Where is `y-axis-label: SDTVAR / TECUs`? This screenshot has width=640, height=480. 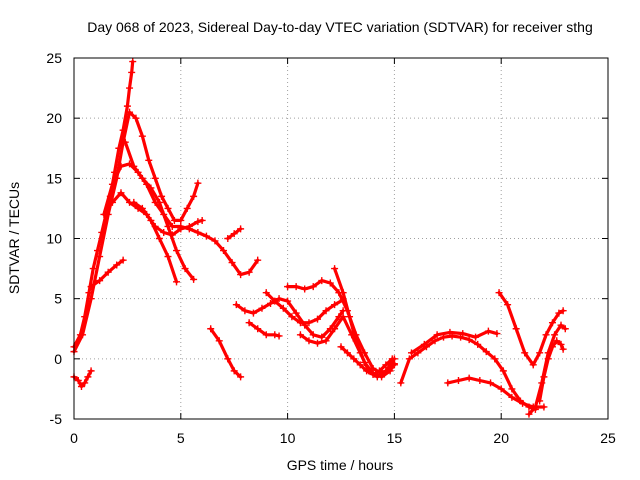
y-axis-label: SDTVAR / TECUs is located at coordinates (14, 238).